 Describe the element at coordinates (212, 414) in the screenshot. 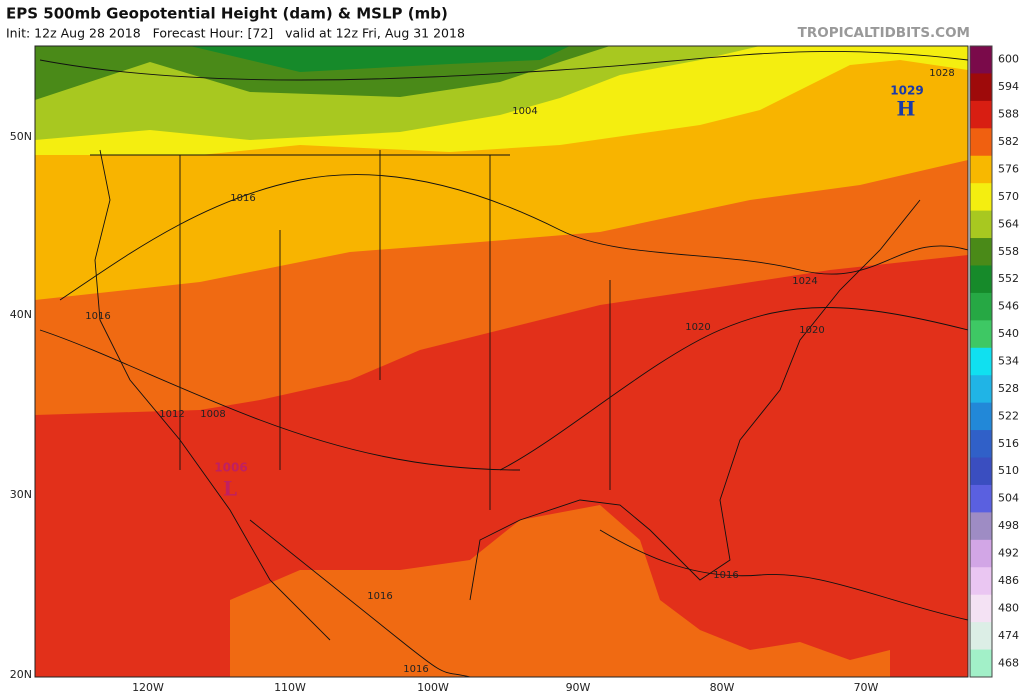

I see `isobar-label: 1008` at that location.